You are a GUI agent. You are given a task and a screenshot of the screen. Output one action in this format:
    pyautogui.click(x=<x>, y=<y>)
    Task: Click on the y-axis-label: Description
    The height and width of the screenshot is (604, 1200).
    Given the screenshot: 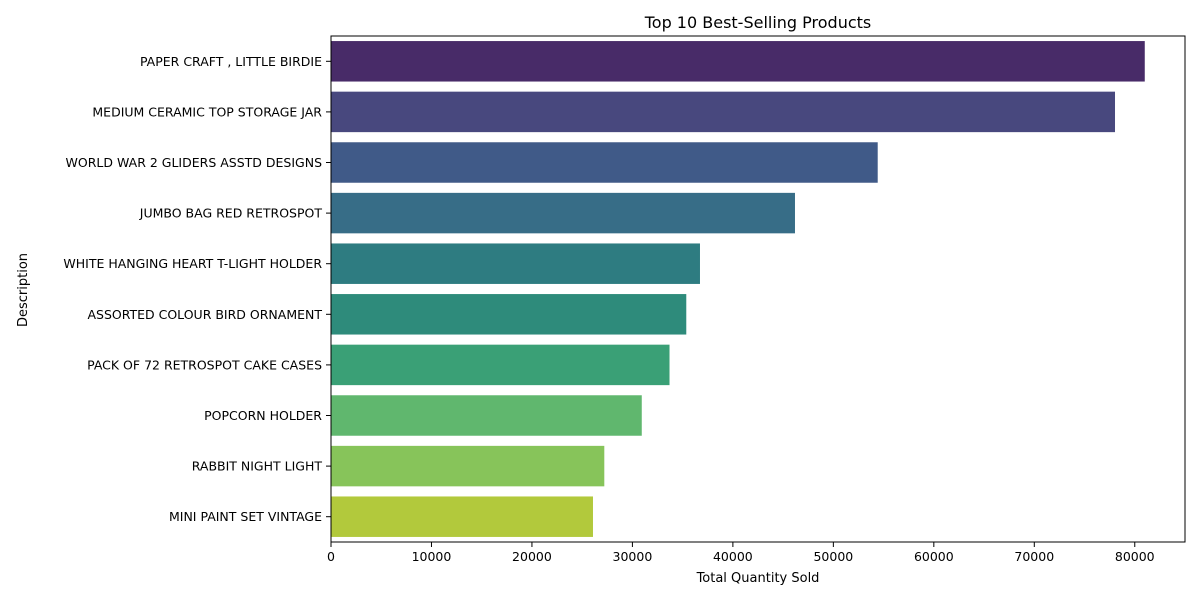 What is the action you would take?
    pyautogui.click(x=23, y=290)
    